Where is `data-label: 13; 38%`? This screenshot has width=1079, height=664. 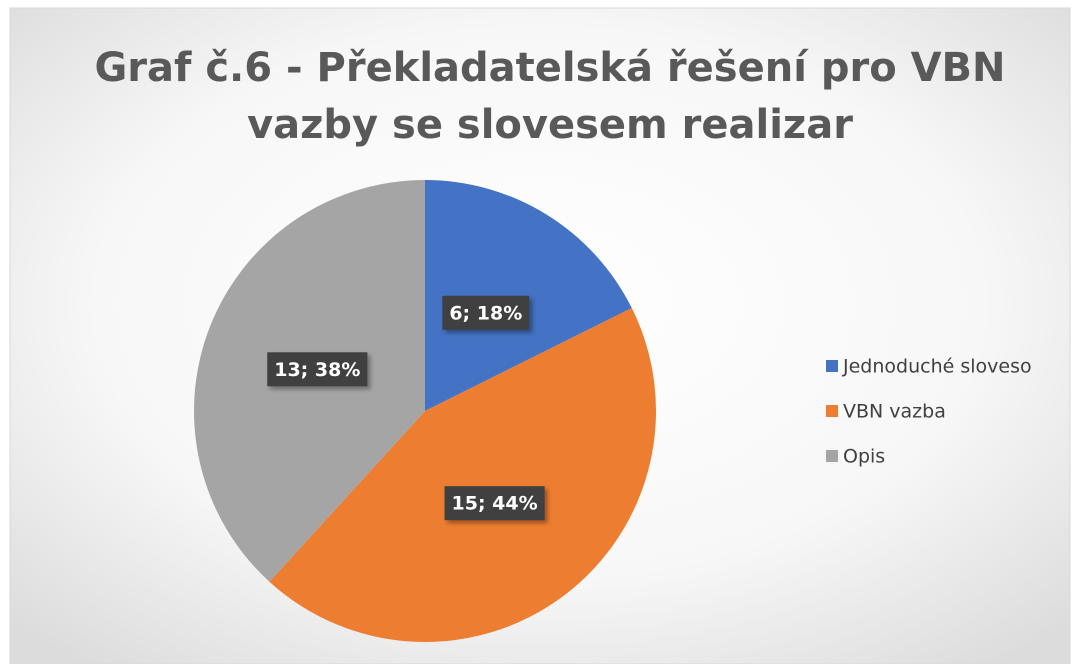 data-label: 13; 38% is located at coordinates (317, 370).